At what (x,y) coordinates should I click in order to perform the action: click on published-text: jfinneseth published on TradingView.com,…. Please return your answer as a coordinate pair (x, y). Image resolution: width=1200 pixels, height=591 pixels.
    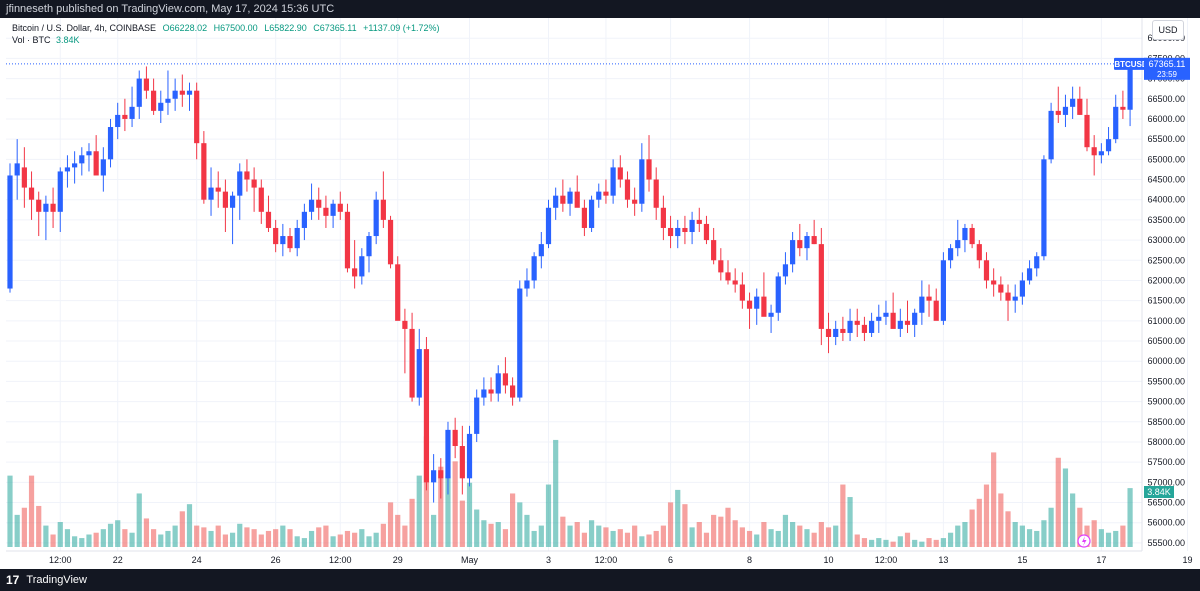
    Looking at the image, I should click on (170, 9).